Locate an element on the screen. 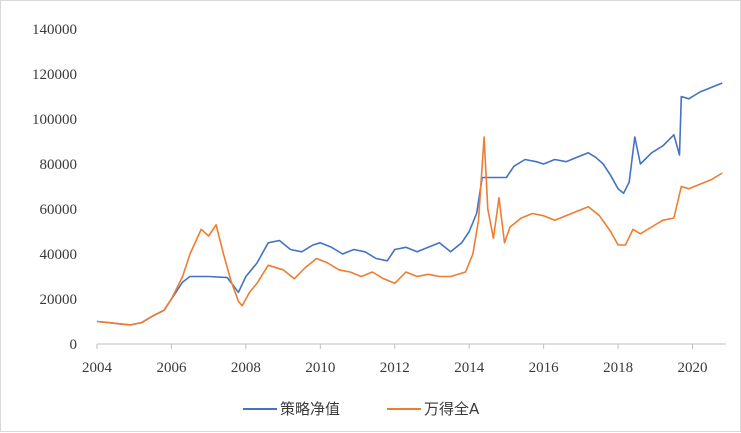  legend-label-2: 万得全A is located at coordinates (452, 409).